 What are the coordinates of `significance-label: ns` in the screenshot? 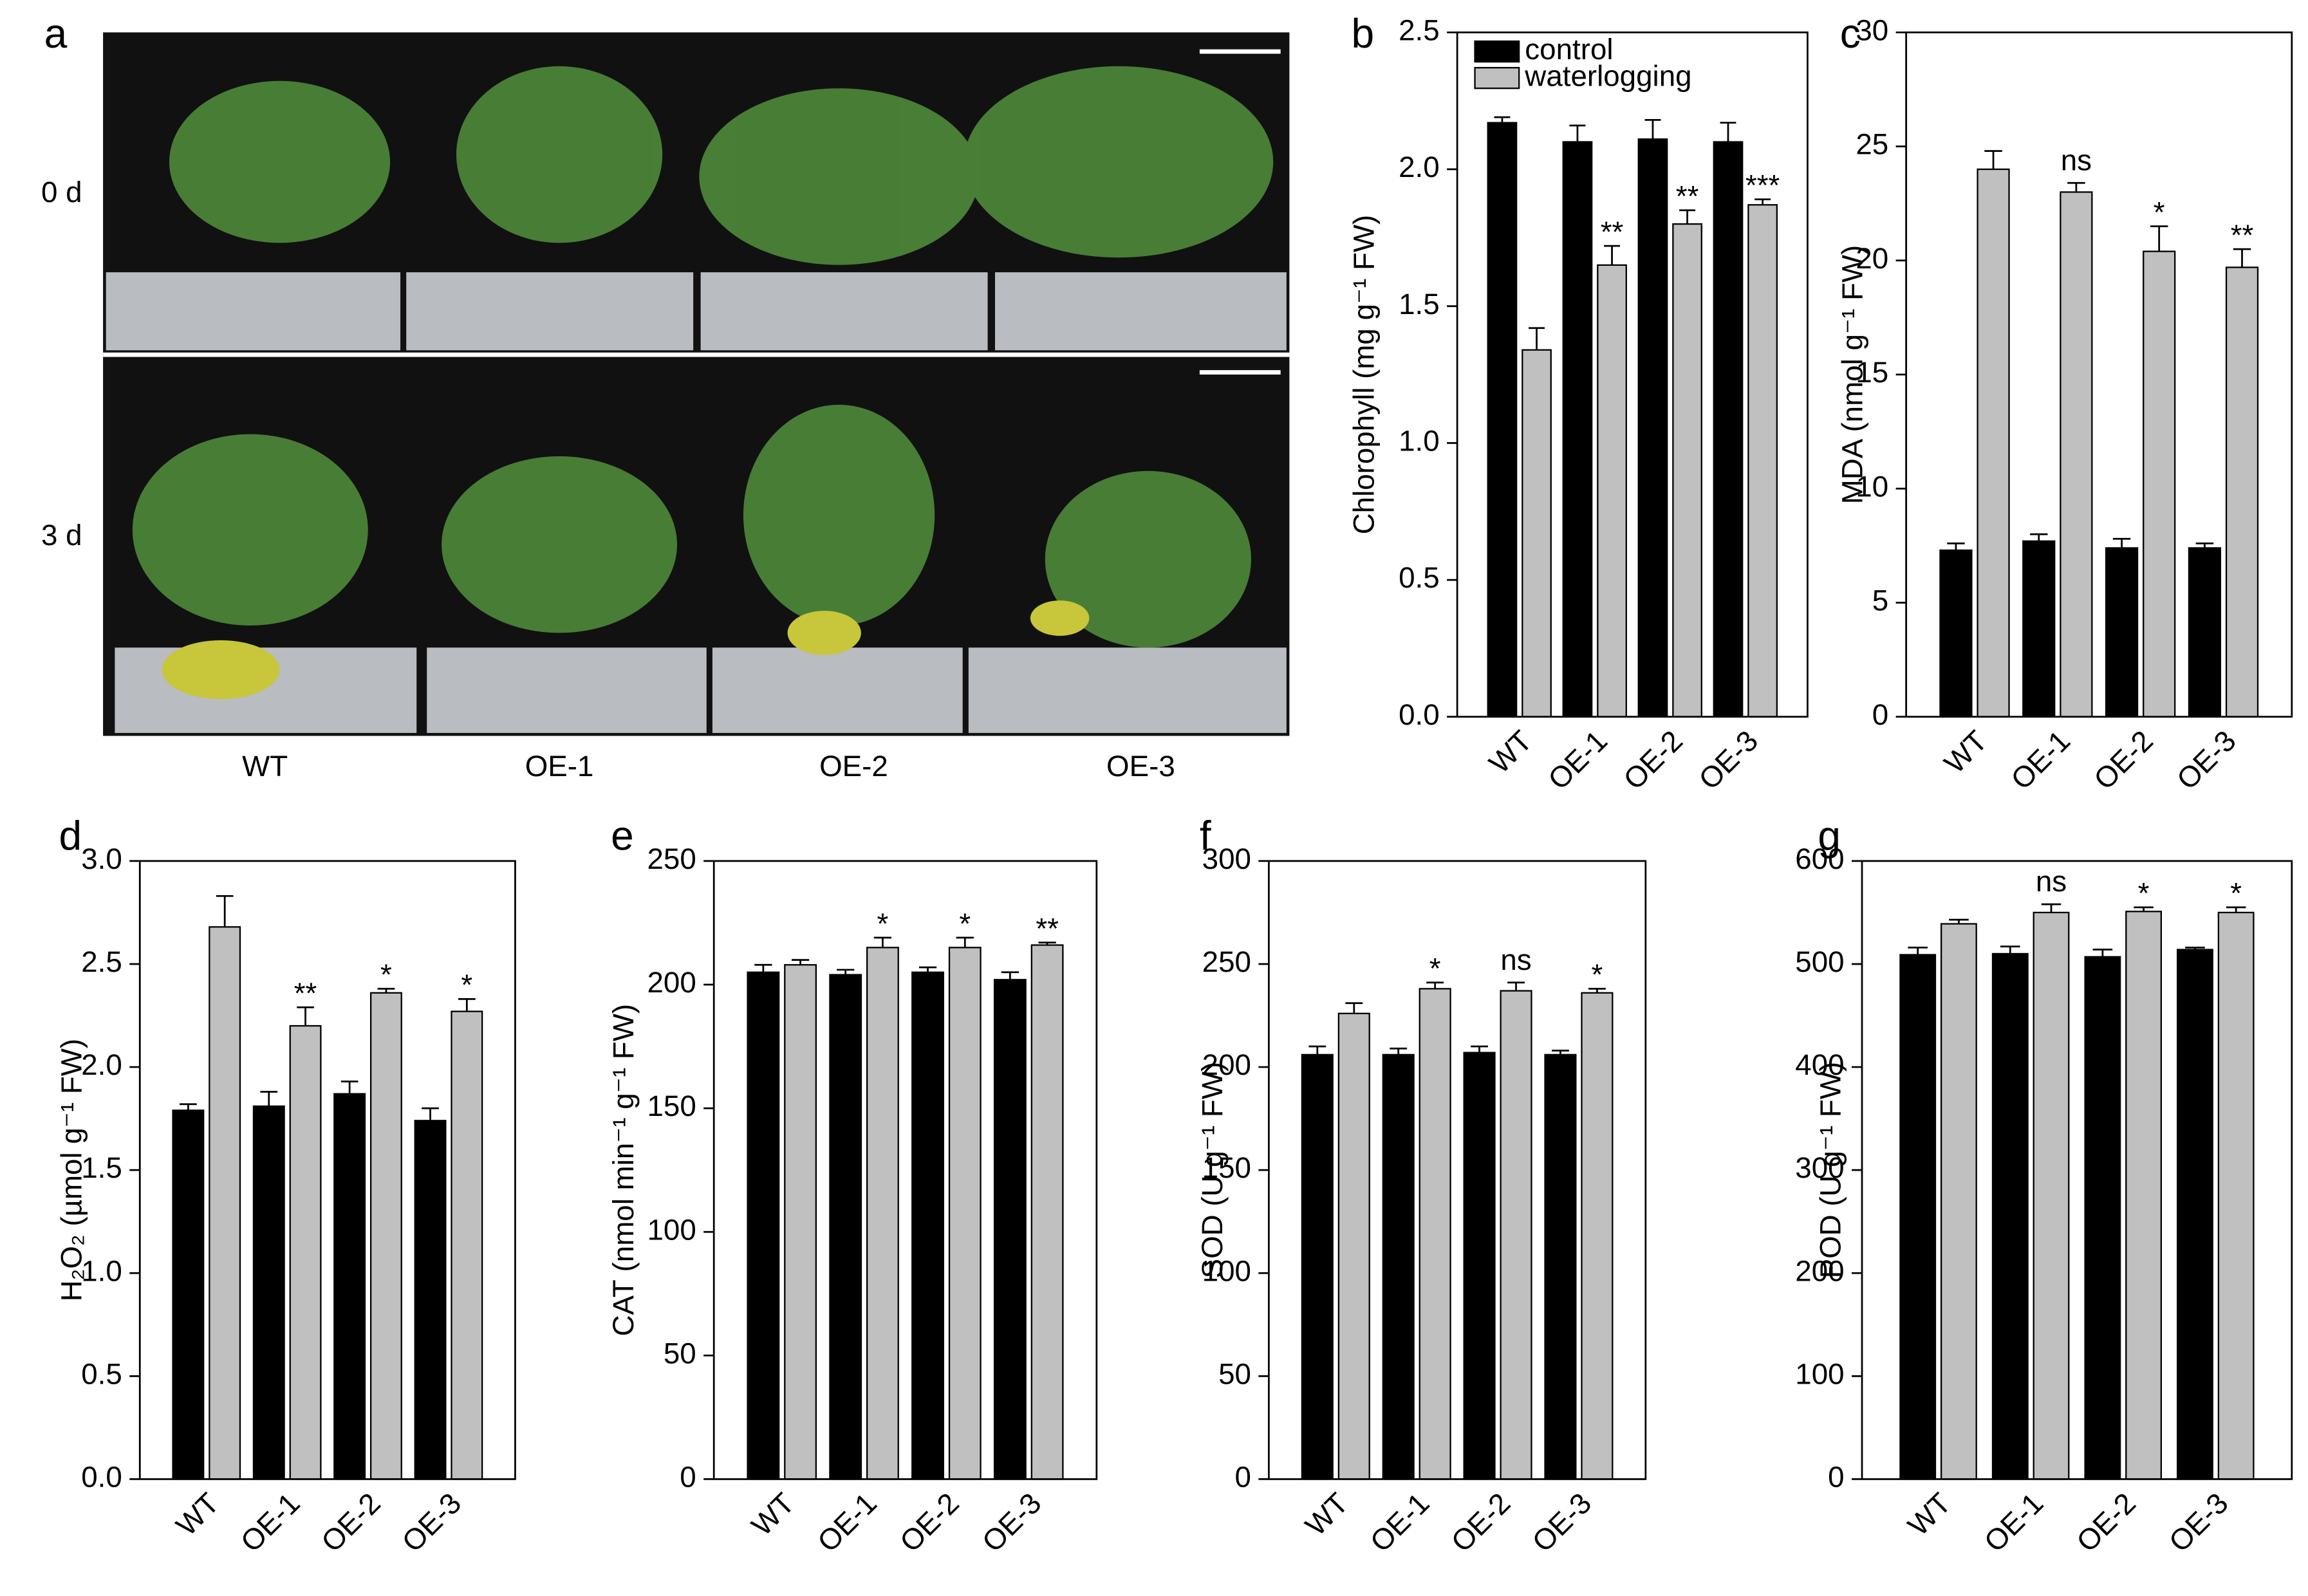 It's located at (2051, 881).